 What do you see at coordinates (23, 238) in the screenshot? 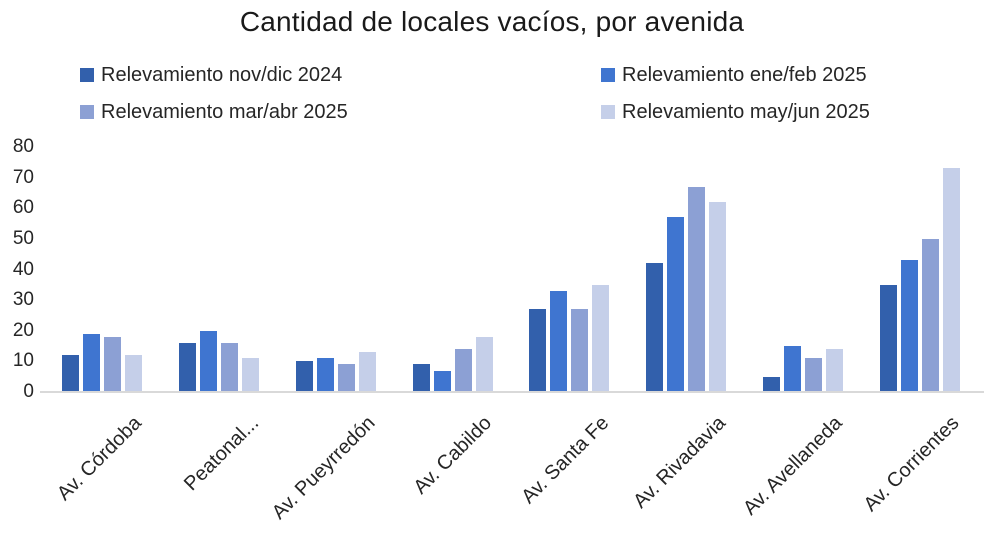
I see `y-tick-label: 50` at bounding box center [23, 238].